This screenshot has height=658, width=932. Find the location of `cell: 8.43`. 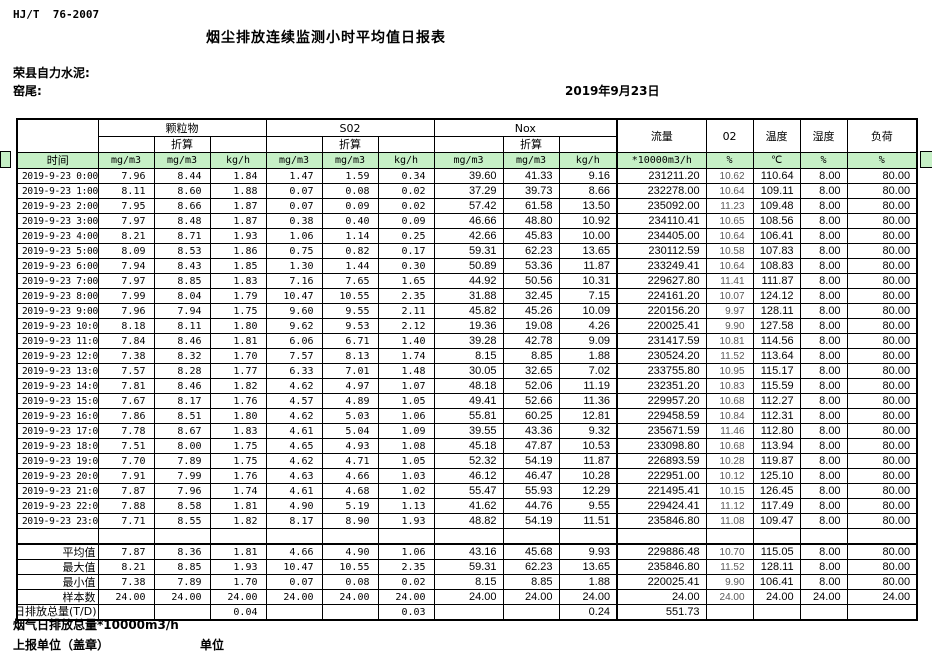

cell: 8.43 is located at coordinates (182, 266).